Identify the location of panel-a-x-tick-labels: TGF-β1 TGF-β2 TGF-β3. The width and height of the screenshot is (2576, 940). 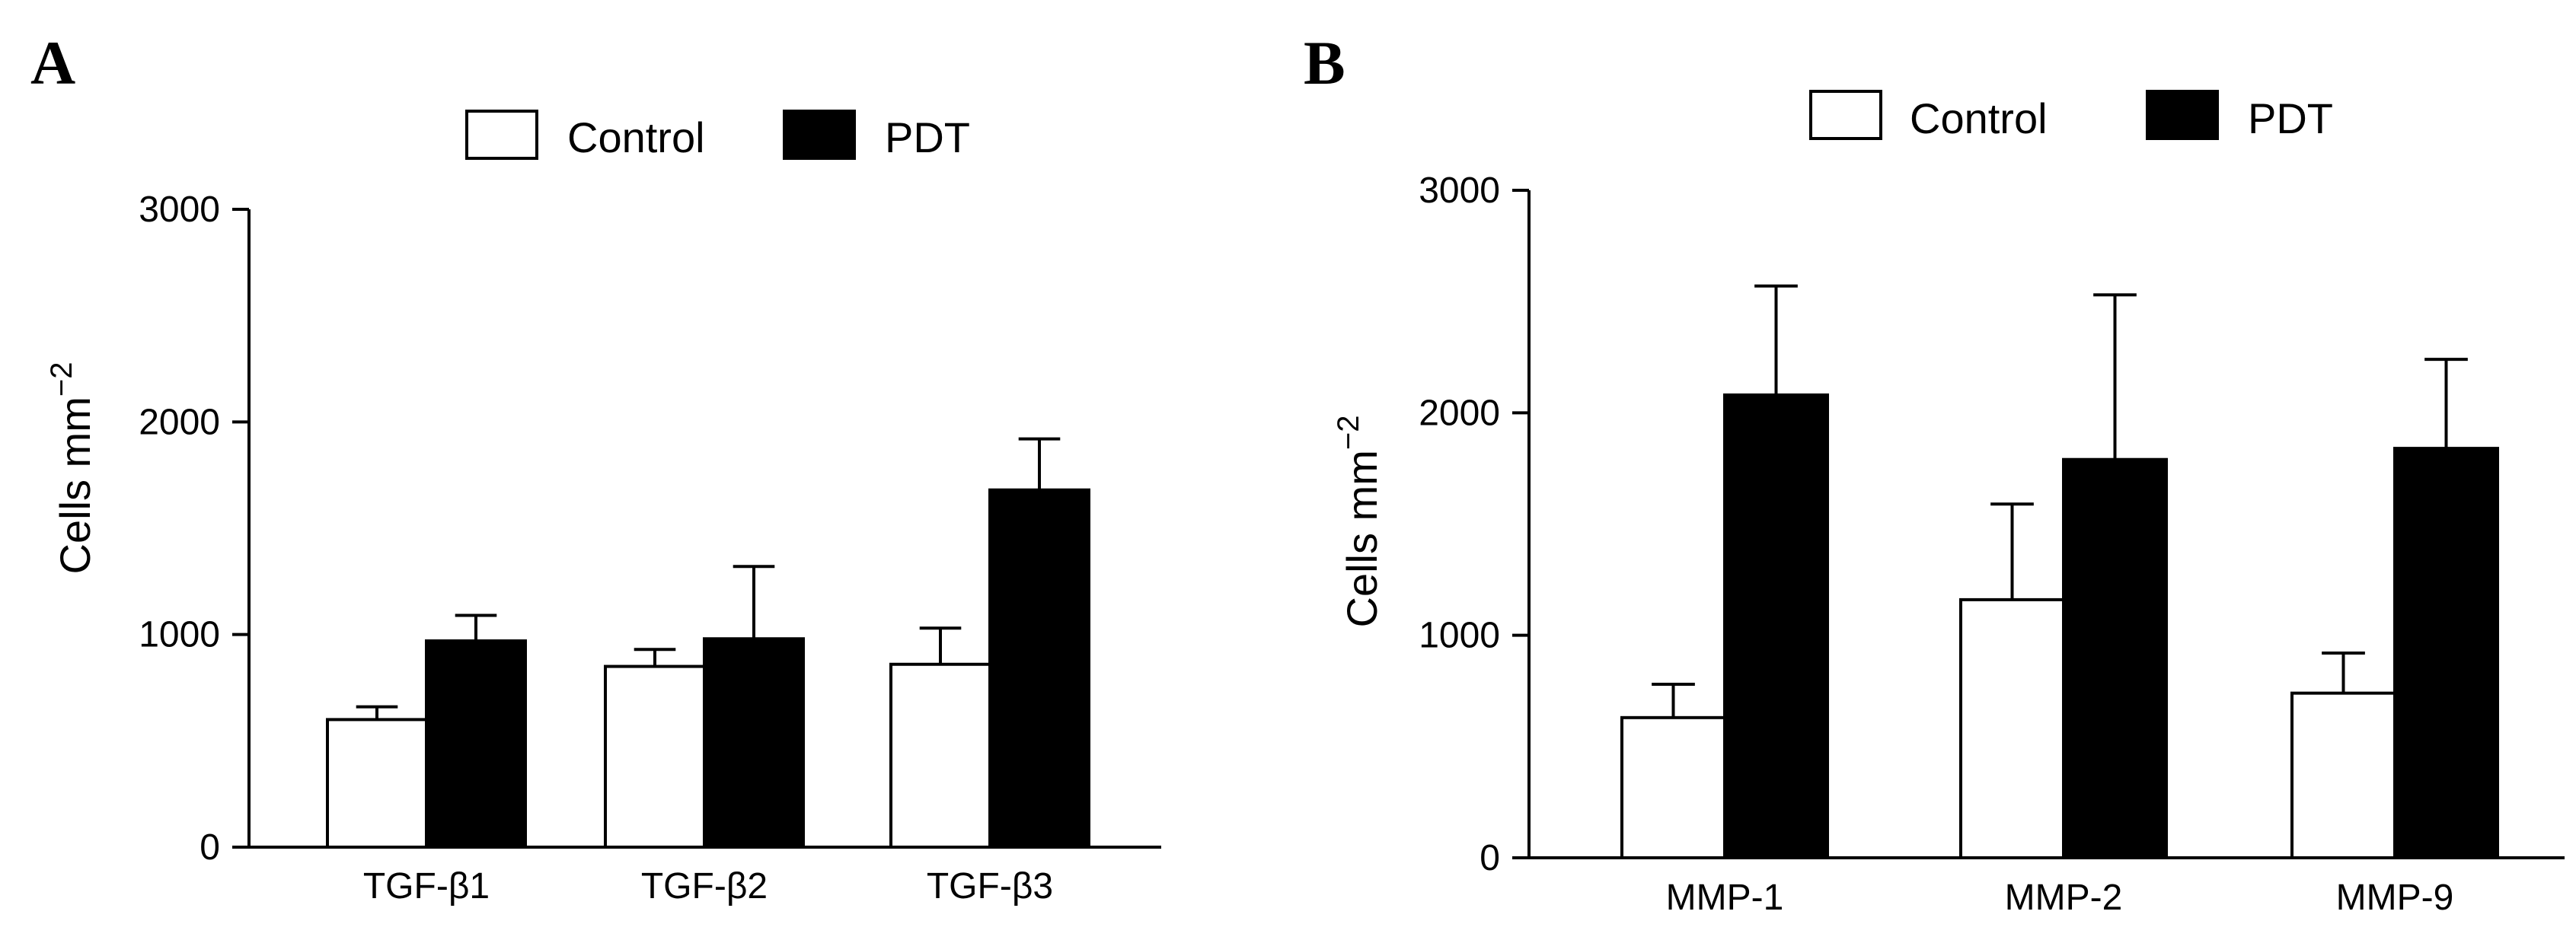
(708, 886).